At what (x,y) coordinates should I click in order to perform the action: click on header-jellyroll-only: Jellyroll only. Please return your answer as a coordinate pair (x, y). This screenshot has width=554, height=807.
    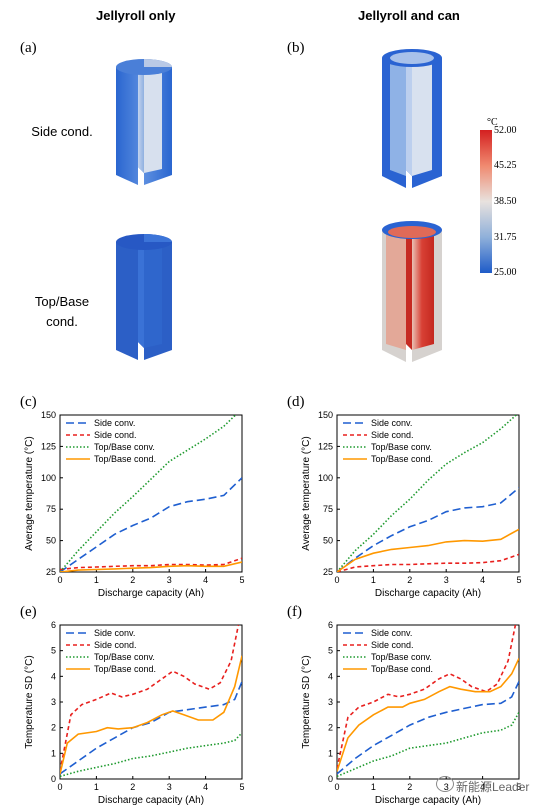
    Looking at the image, I should click on (136, 15).